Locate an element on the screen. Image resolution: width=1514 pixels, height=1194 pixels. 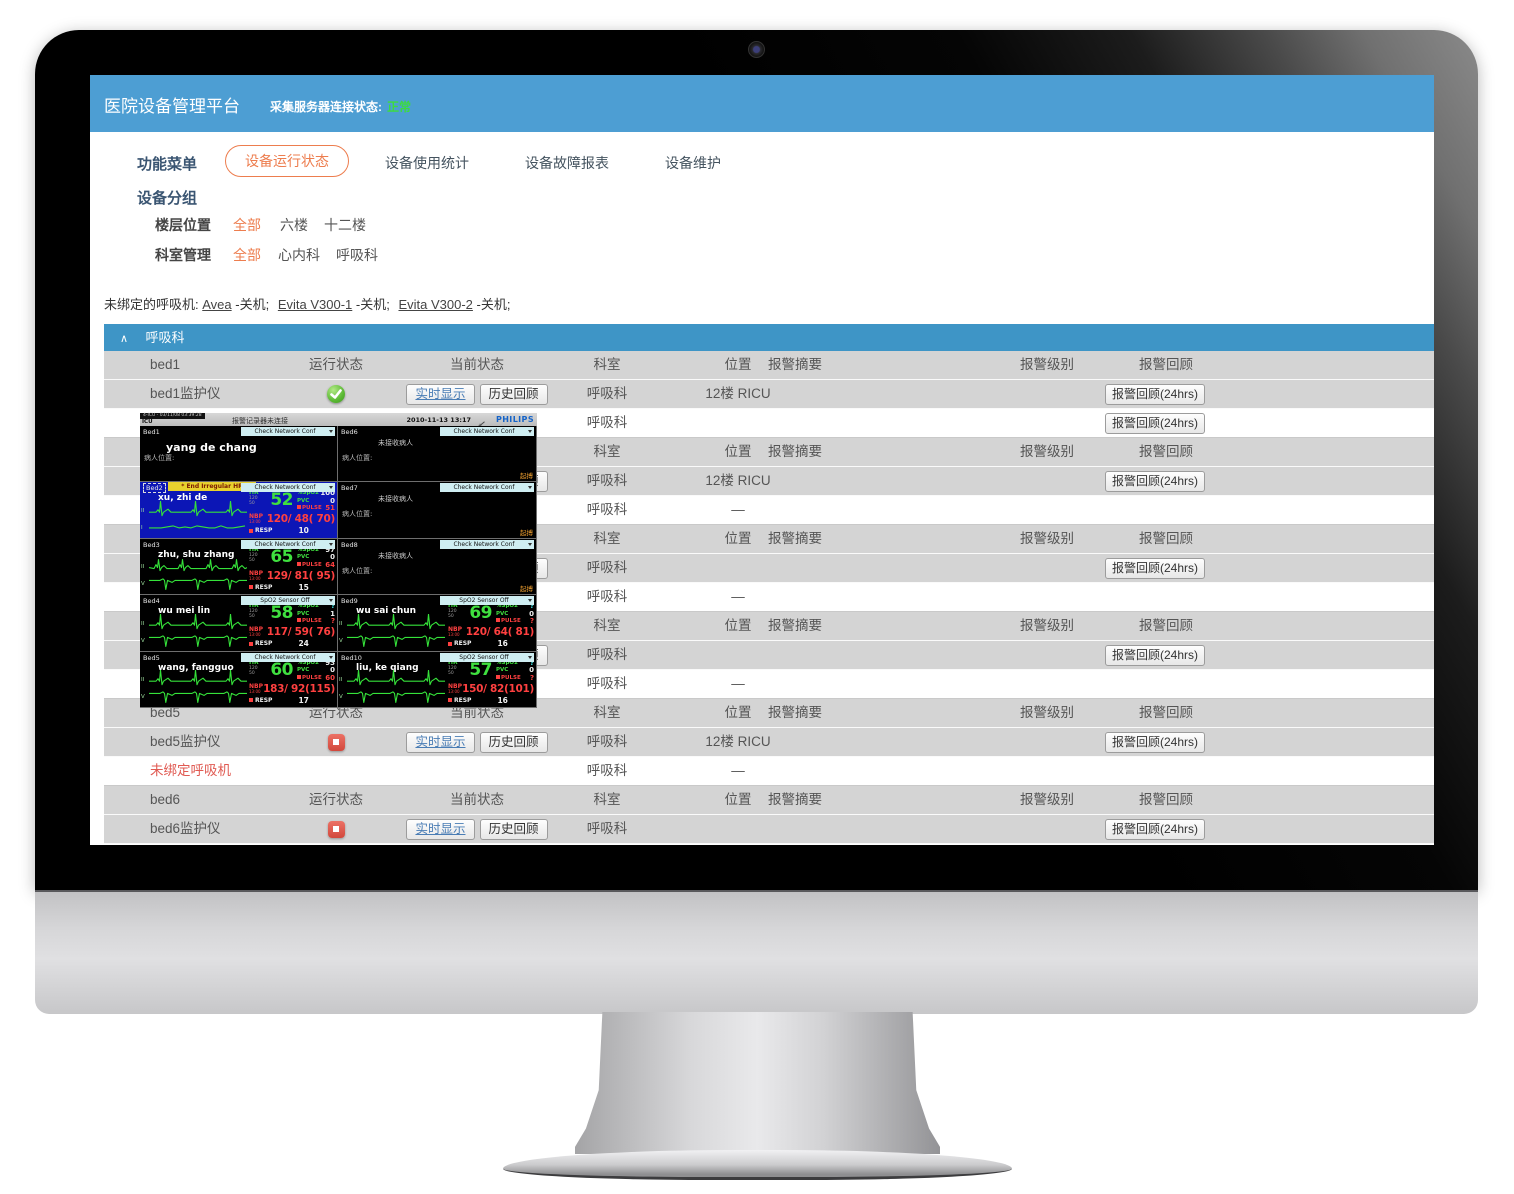
monitor-alert-text: 报警记录器未连接 is located at coordinates (260, 421).